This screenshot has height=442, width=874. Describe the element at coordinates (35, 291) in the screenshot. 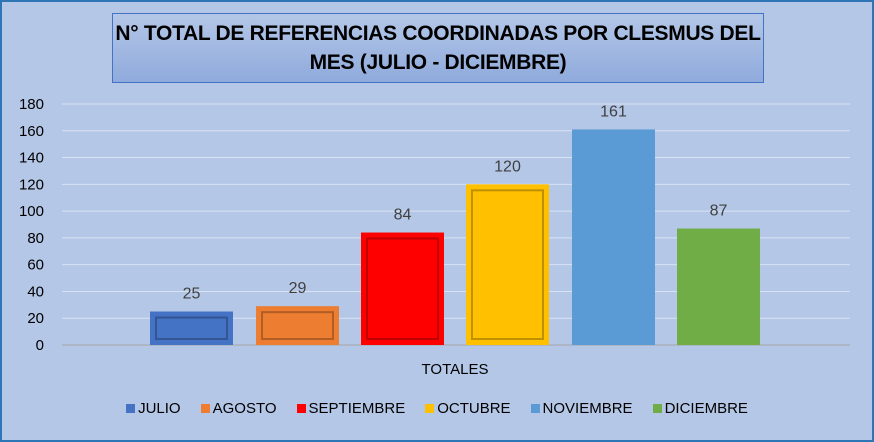

I see `y-tick-label: 40` at that location.